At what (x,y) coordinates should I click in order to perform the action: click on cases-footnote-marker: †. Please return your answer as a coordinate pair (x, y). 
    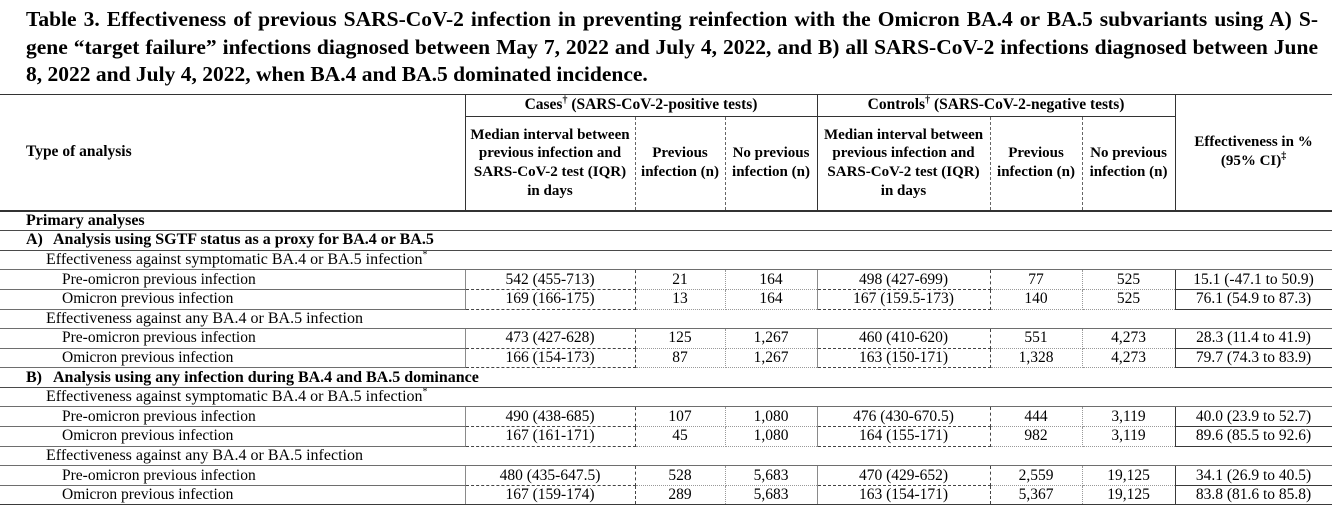
    Looking at the image, I should click on (565, 100).